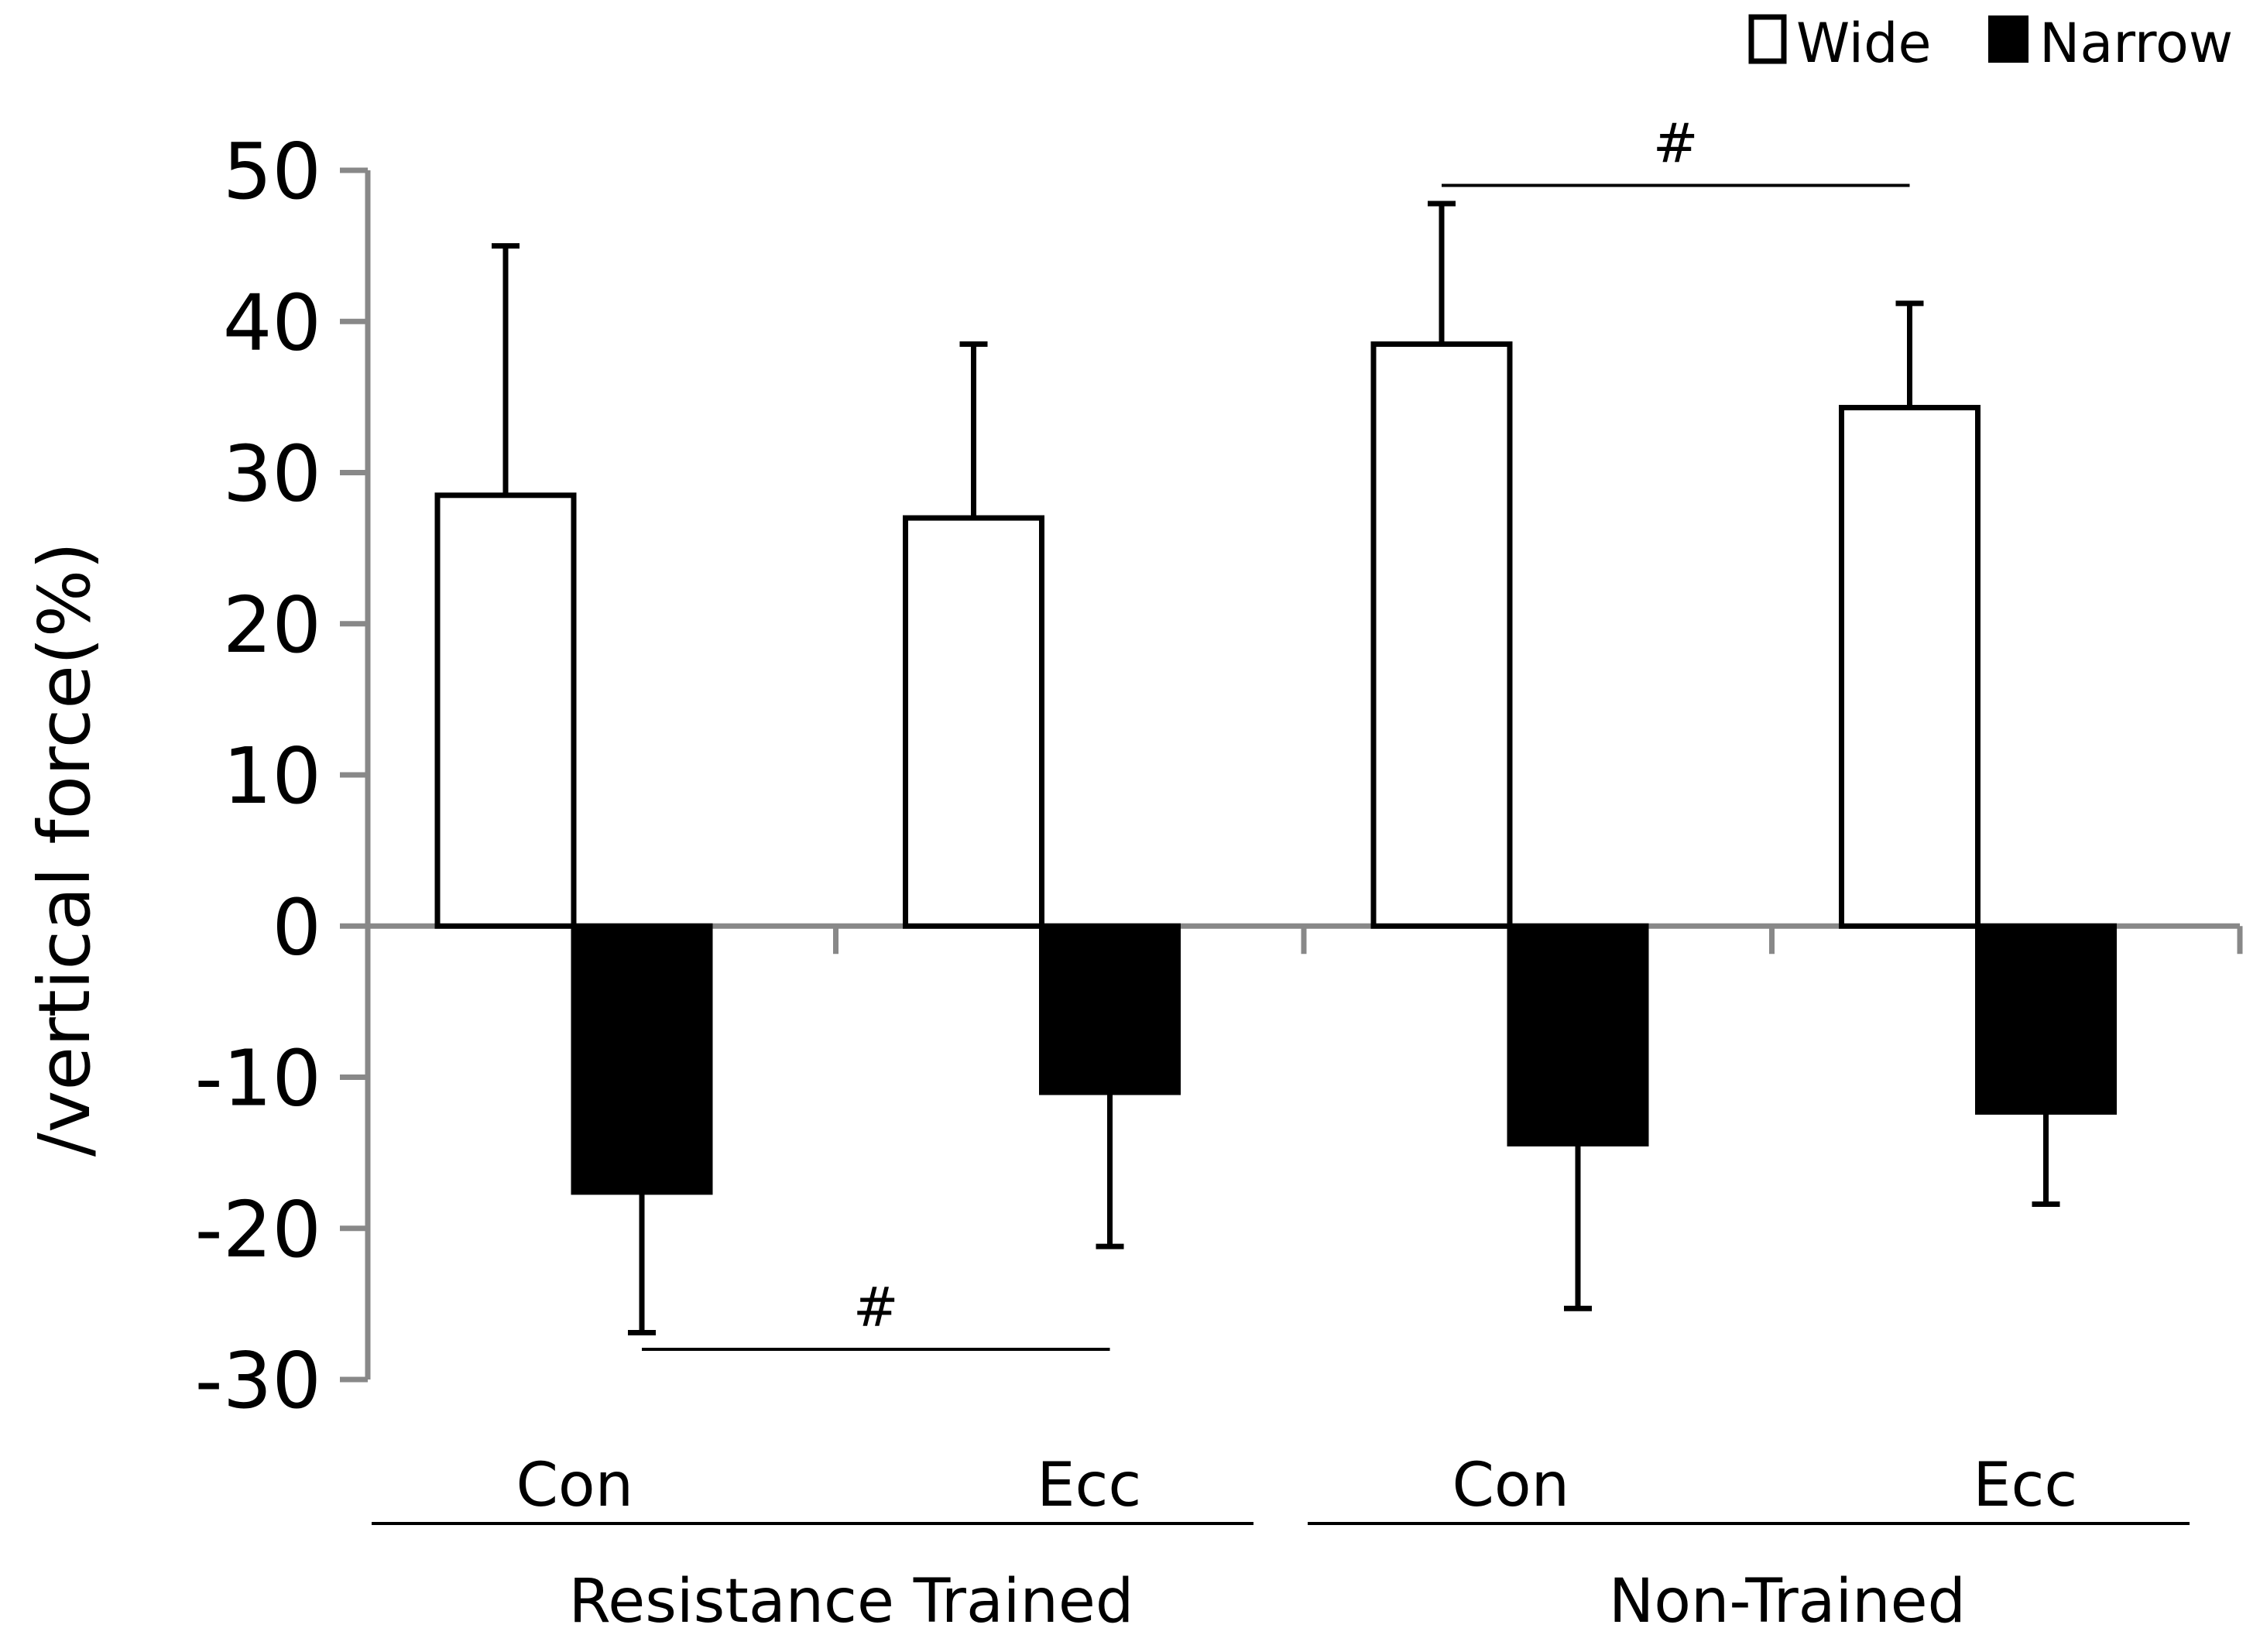 The image size is (2260, 1652). What do you see at coordinates (272, 776) in the screenshot?
I see `y-tick-label: 10` at bounding box center [272, 776].